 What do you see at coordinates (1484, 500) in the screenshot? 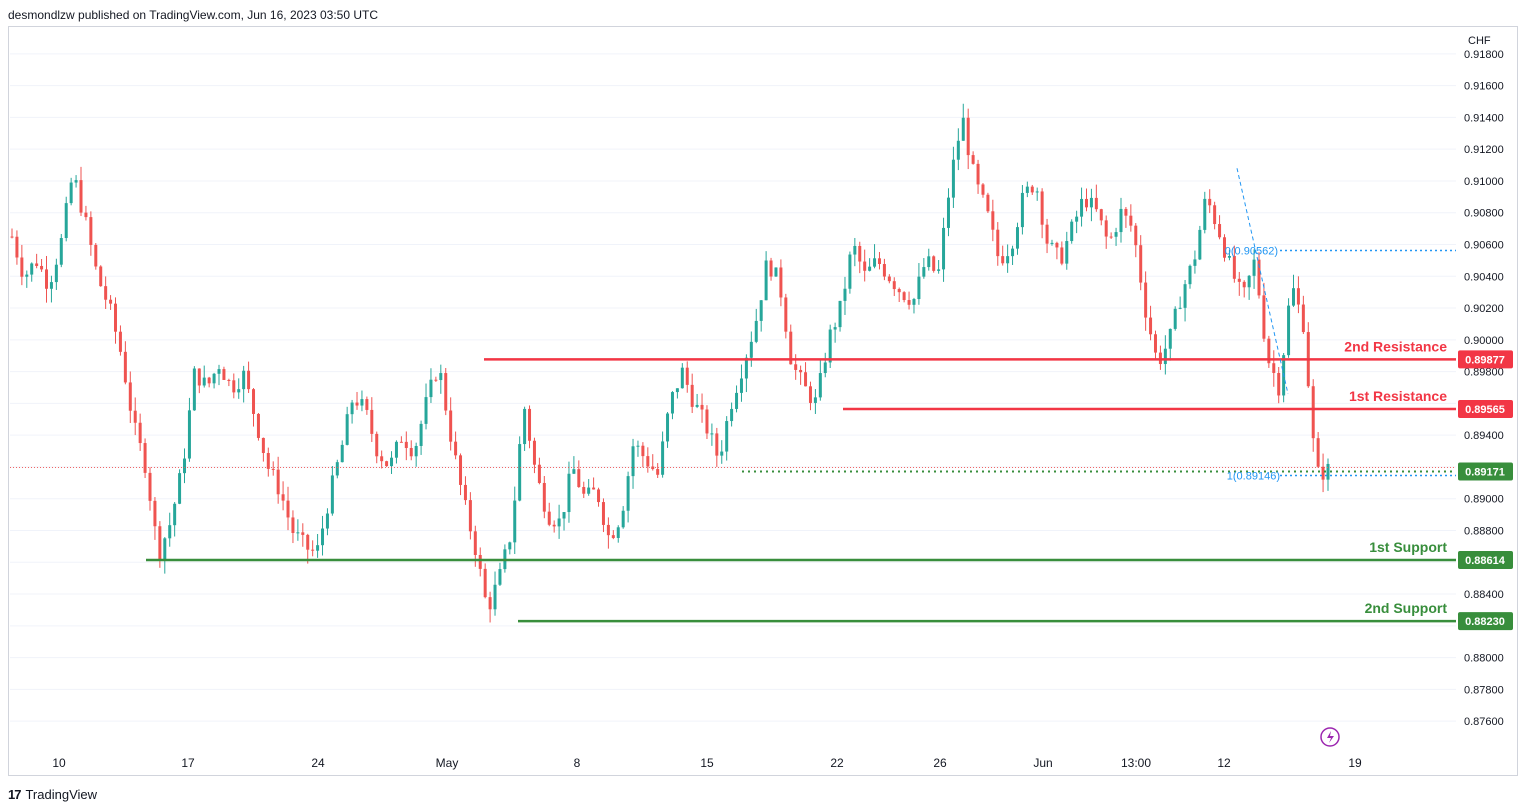
I see `y-tick-label: 0.89000` at bounding box center [1484, 500].